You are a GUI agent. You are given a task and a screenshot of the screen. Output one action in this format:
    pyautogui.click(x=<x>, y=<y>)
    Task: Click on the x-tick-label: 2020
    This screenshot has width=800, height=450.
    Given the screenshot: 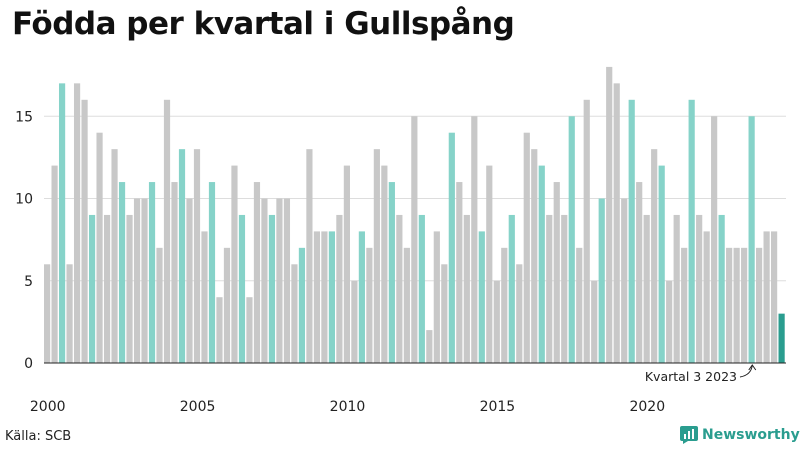 What is the action you would take?
    pyautogui.click(x=647, y=407)
    